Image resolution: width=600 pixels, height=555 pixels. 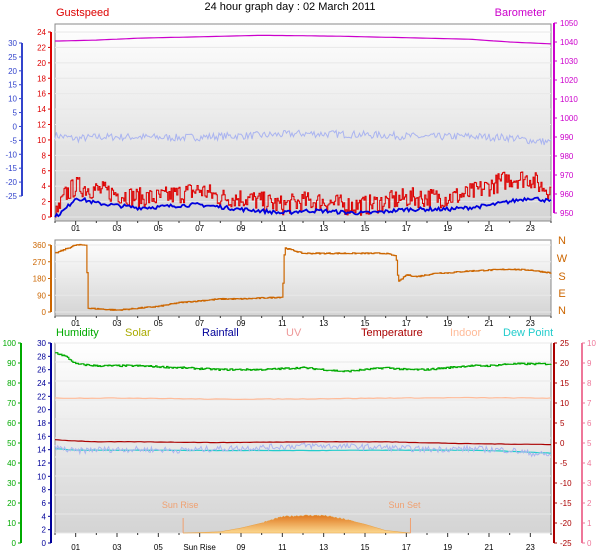 I want to click on panel2-dir-axis-tick-label: 360, so click(x=40, y=245).